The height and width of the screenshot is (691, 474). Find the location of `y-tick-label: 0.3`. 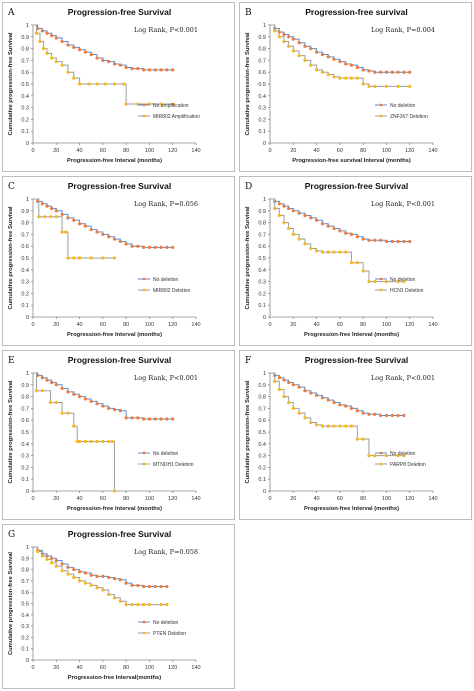

y-tick-label: 0.3 is located at coordinates (262, 457).